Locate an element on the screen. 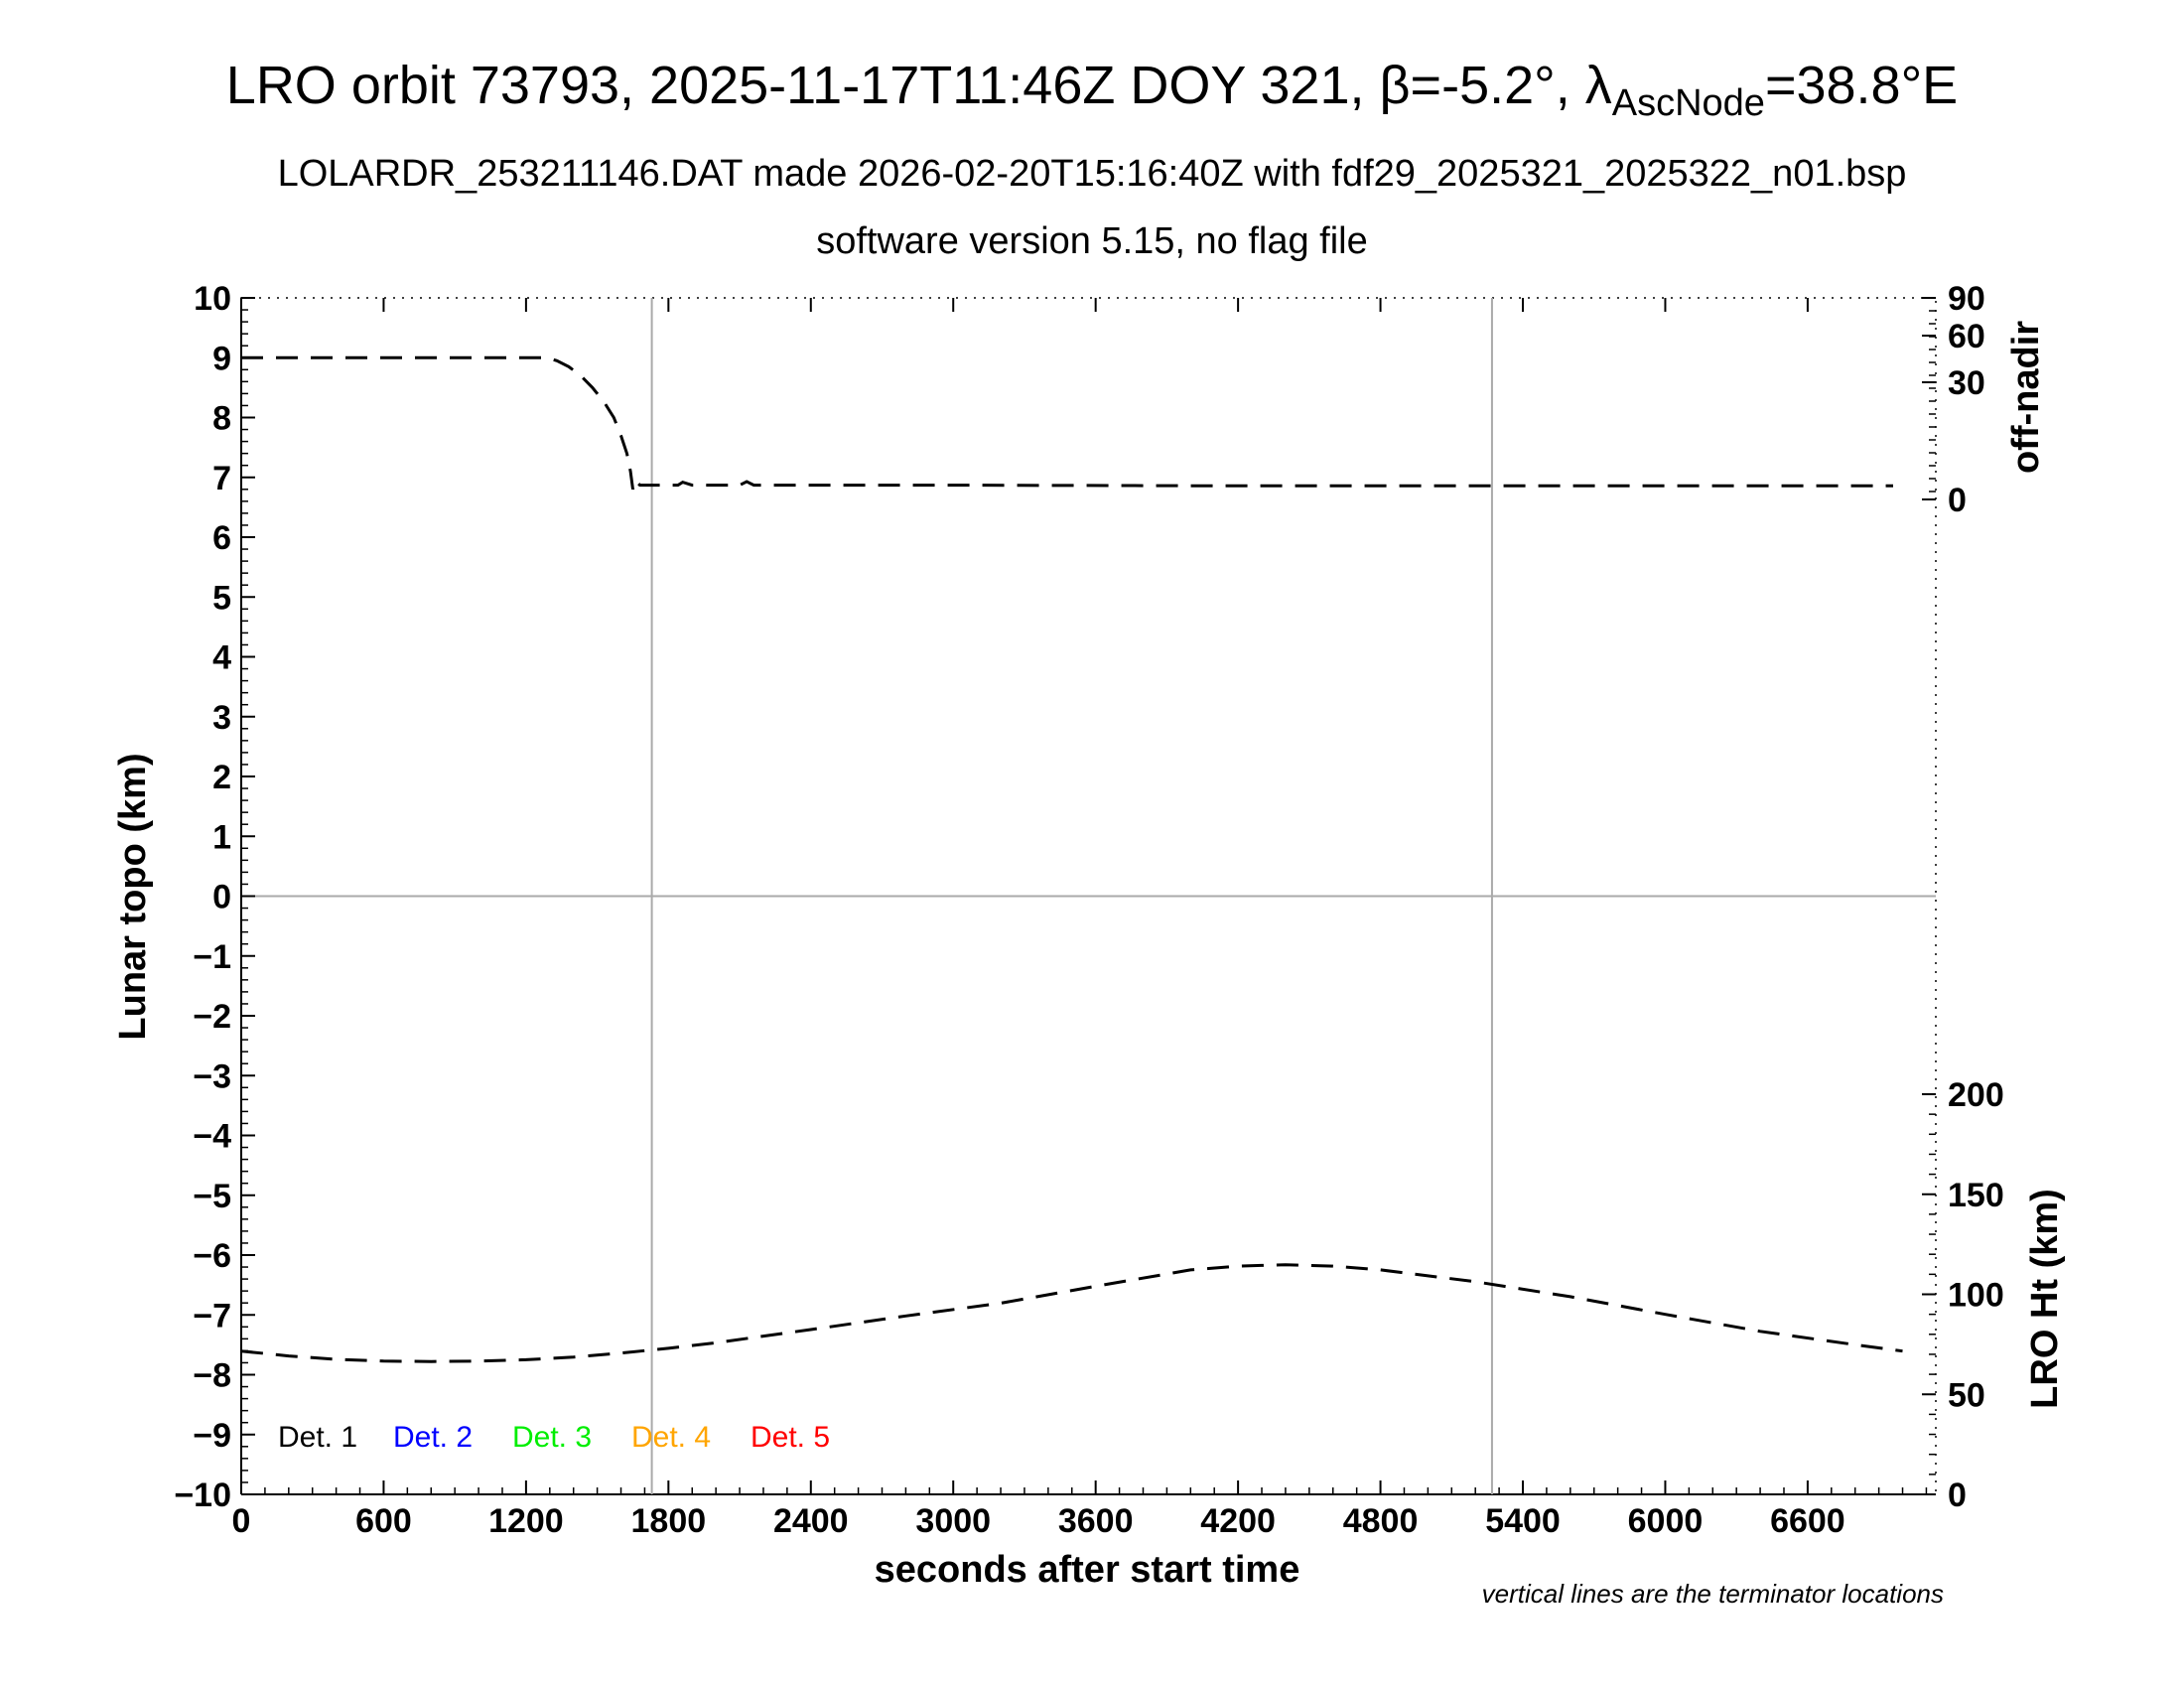 This screenshot has height=1688, width=2184. lro-ht-tick-label-100: 100 is located at coordinates (1976, 1296).